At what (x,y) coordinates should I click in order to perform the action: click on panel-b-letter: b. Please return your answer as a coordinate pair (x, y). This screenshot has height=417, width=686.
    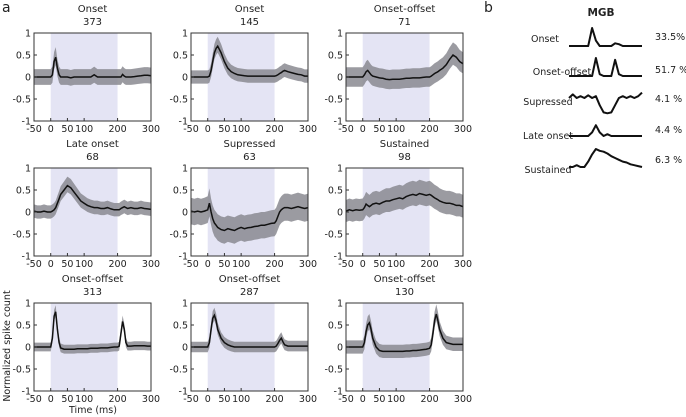
    Looking at the image, I should click on (488, 8).